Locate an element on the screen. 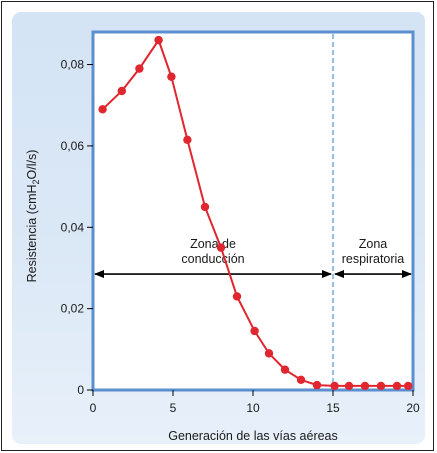 This screenshot has width=437, height=453. respiratory-zone-label: Zona is located at coordinates (373, 244).